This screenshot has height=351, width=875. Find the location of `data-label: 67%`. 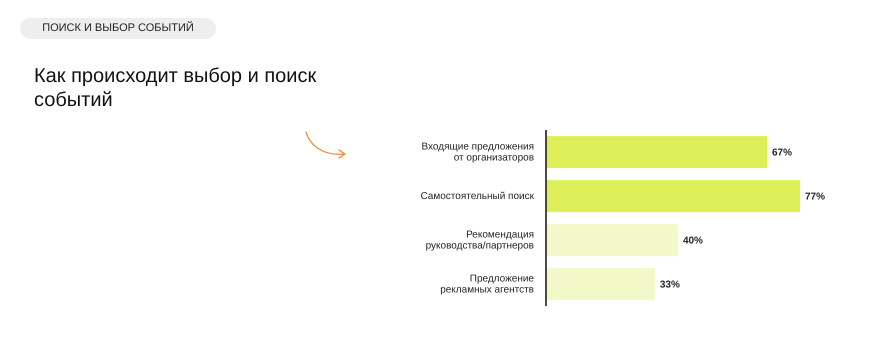

data-label: 67% is located at coordinates (782, 153).